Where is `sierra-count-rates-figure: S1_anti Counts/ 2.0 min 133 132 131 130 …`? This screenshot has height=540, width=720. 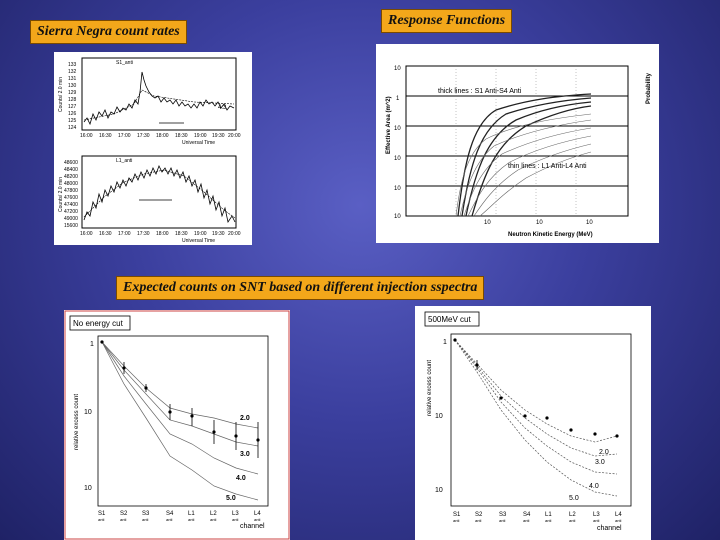
sierra-count-rates-figure: S1_anti Counts/ 2.0 min 133 132 131 130 … is located at coordinates (153, 148).